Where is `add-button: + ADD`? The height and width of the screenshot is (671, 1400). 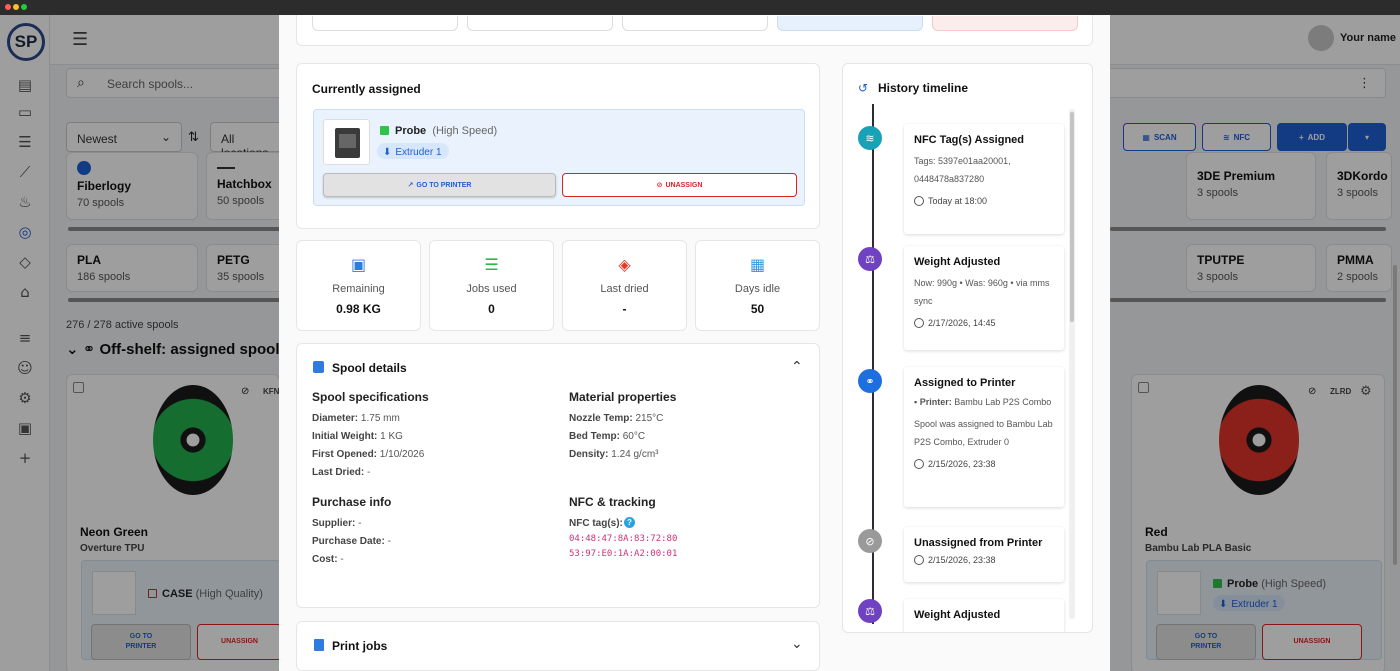
add-button: + ADD is located at coordinates (1312, 137).